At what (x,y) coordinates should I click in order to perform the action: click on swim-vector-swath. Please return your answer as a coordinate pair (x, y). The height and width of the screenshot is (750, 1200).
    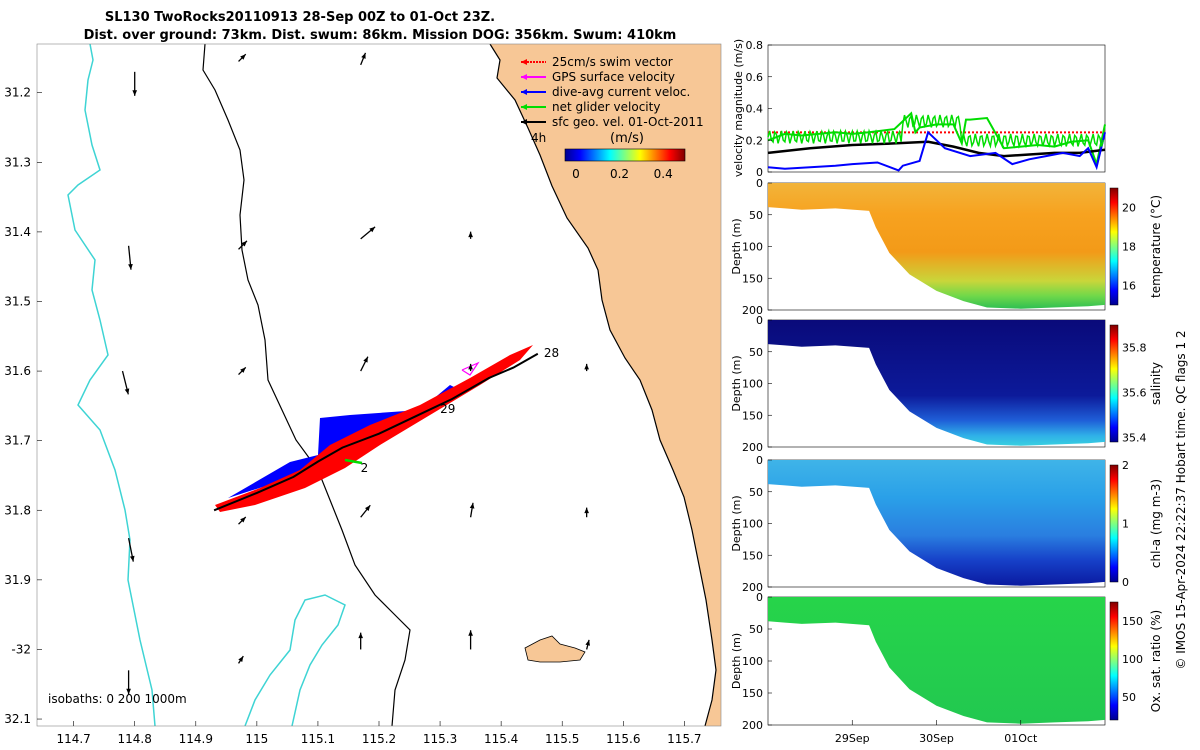
    Looking at the image, I should click on (374, 428).